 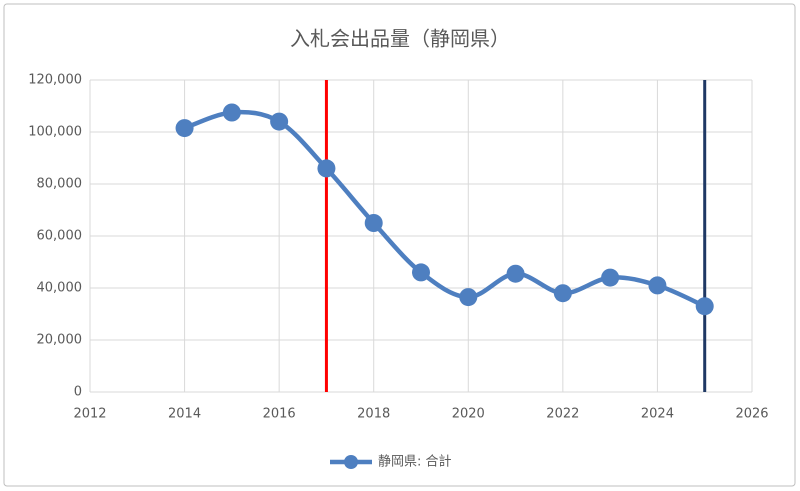 I want to click on legend-label: 静岡県: 合計, so click(x=415, y=462).